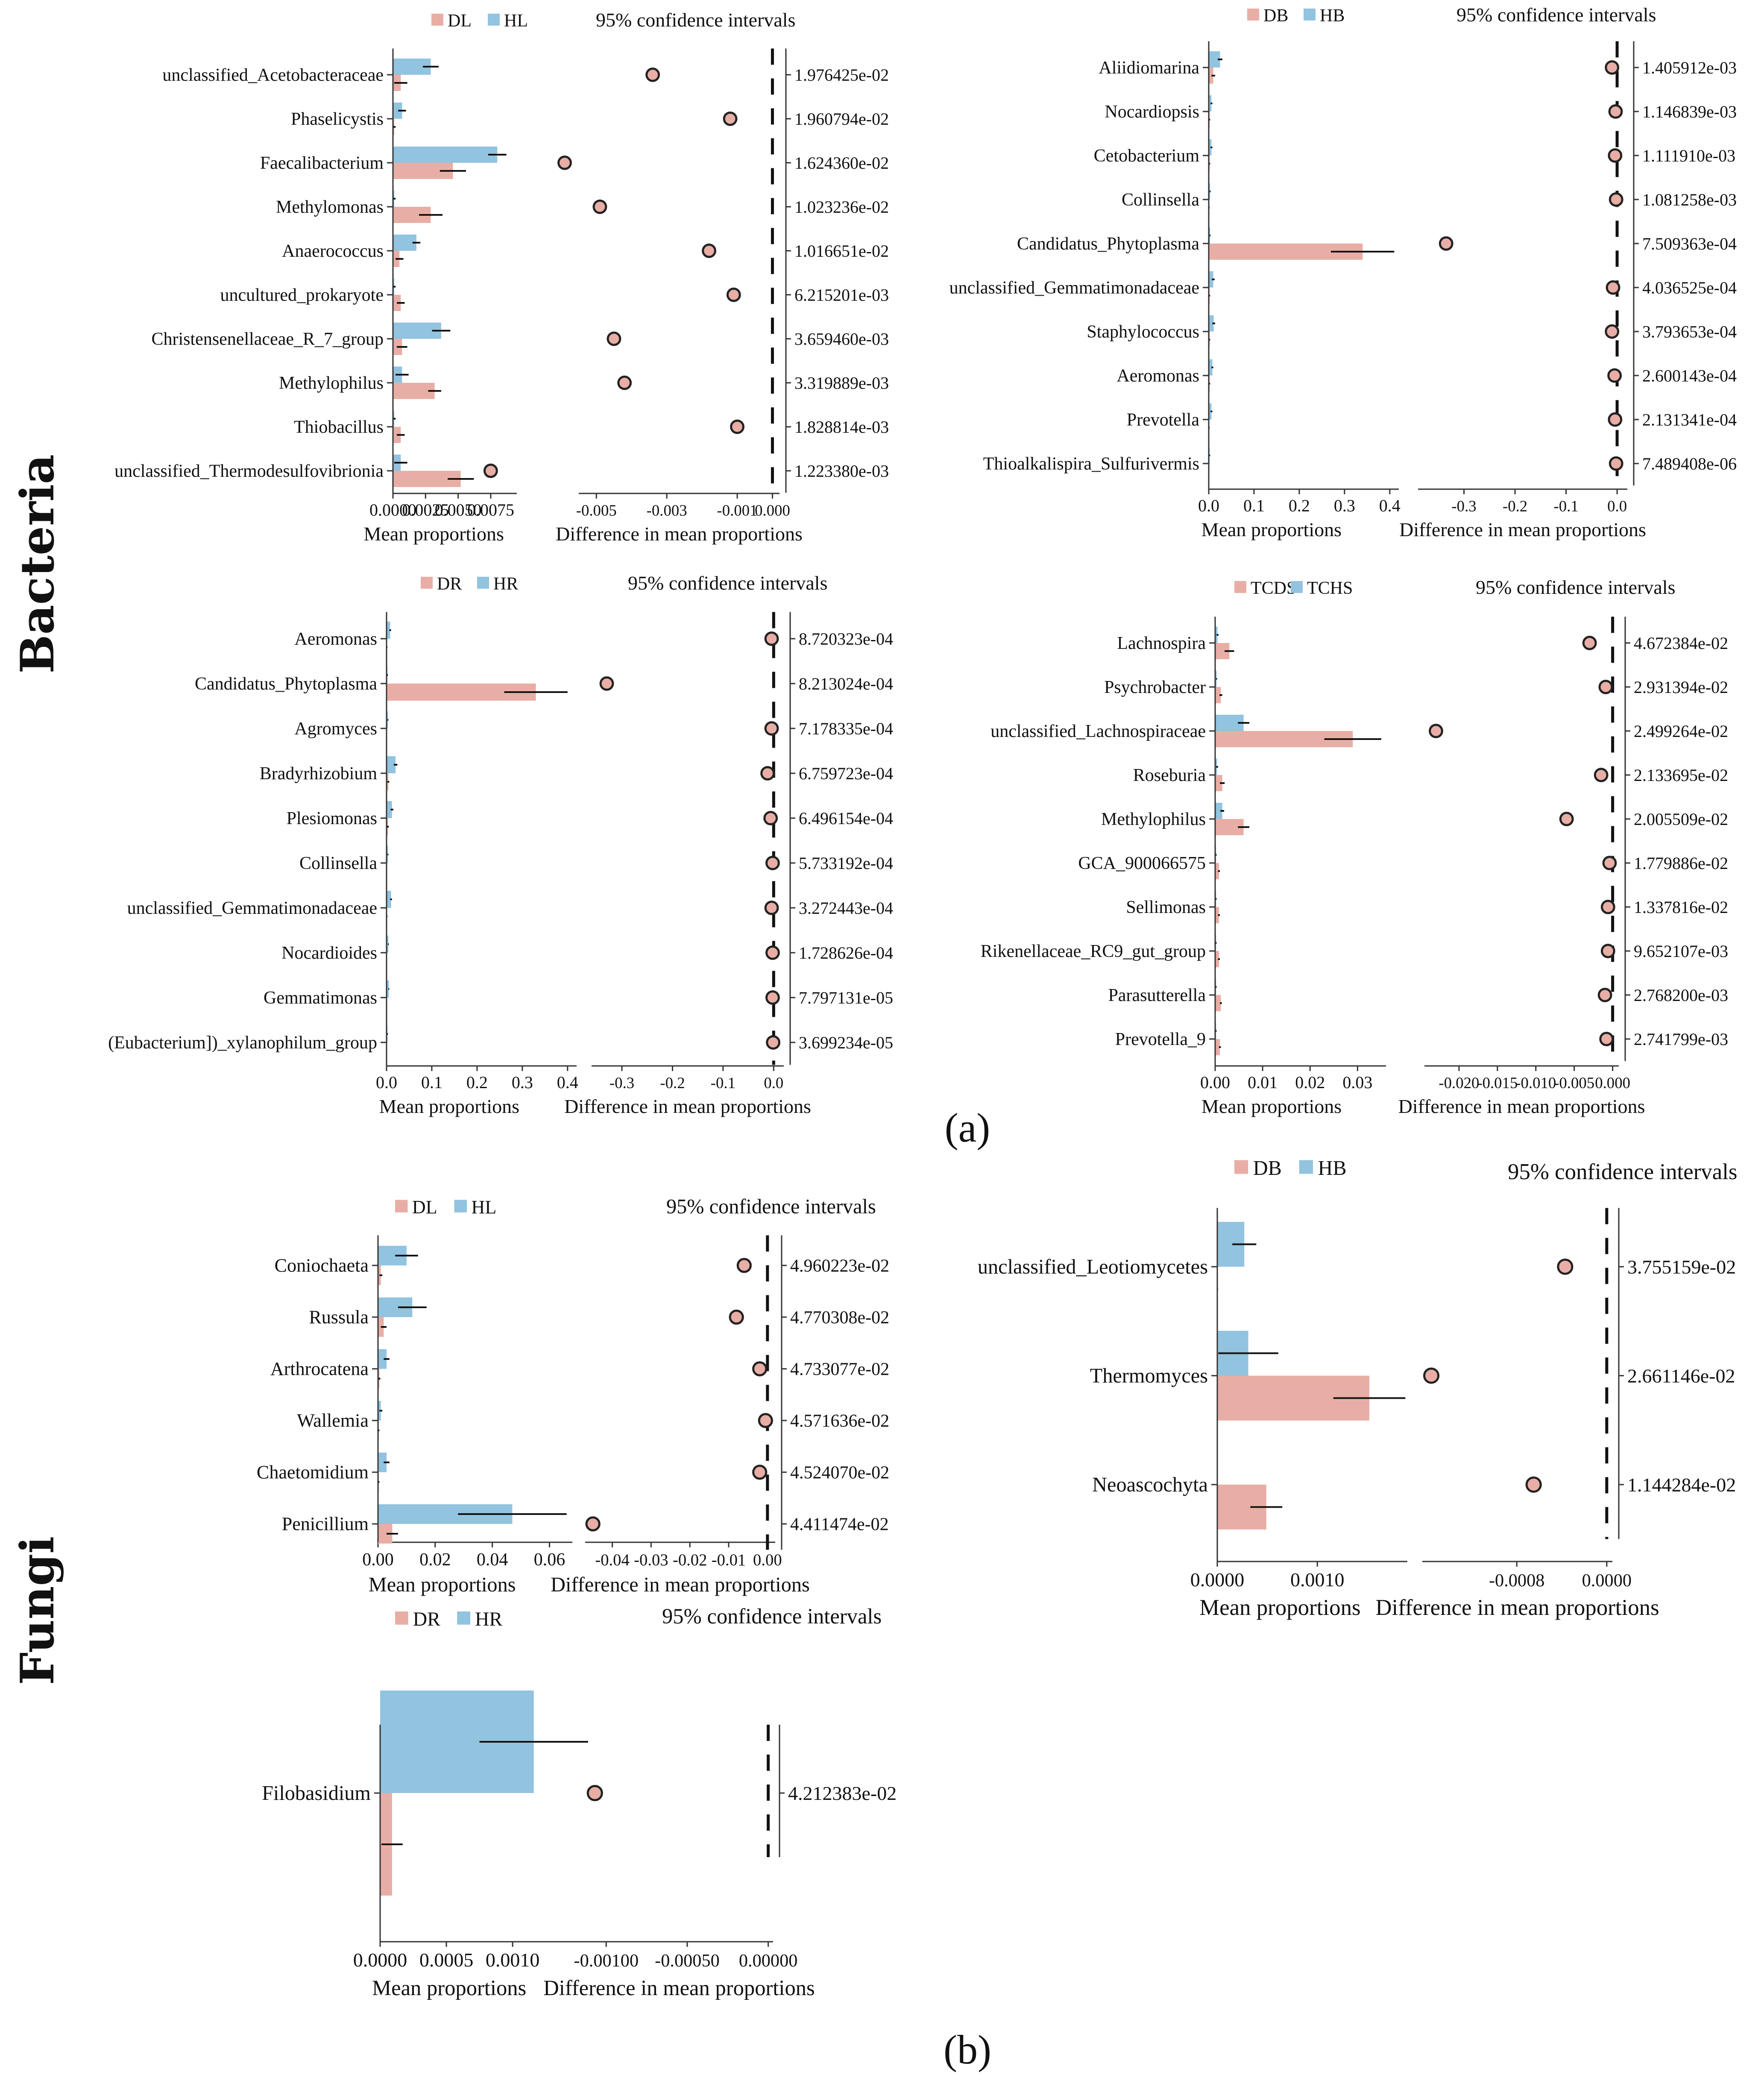  Describe the element at coordinates (596, 510) in the screenshot. I see `diff-tick-label: -0.005` at that location.